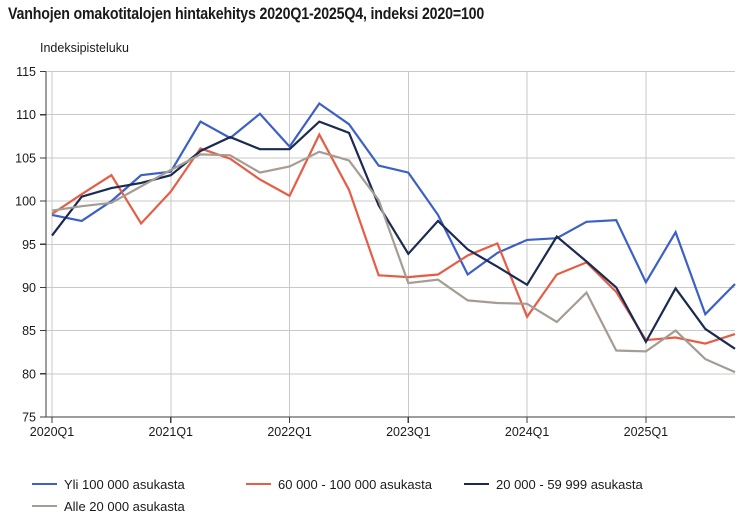 This screenshot has height=515, width=743. What do you see at coordinates (124, 506) in the screenshot?
I see `legend-label: Alle 20 000 asukasta` at bounding box center [124, 506].